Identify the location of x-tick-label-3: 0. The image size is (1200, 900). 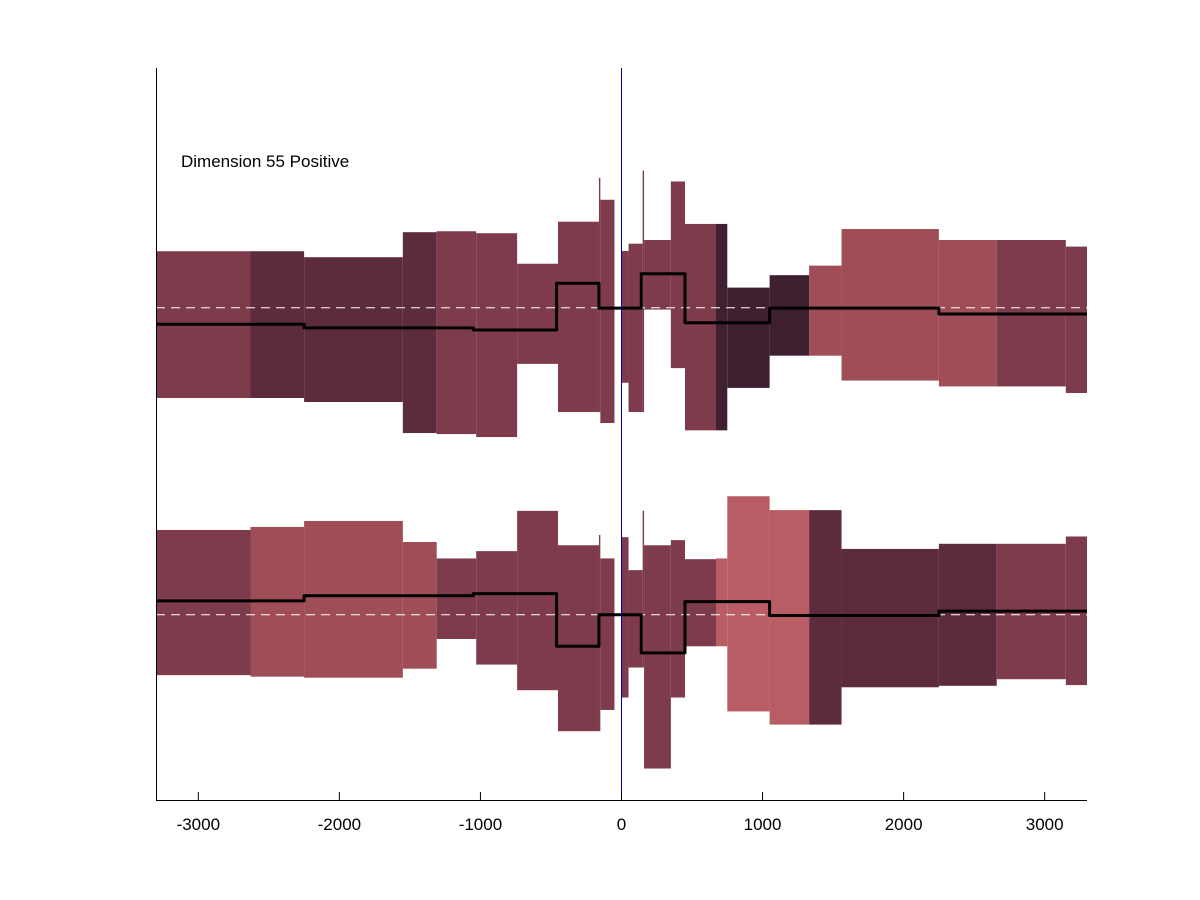
(621, 824).